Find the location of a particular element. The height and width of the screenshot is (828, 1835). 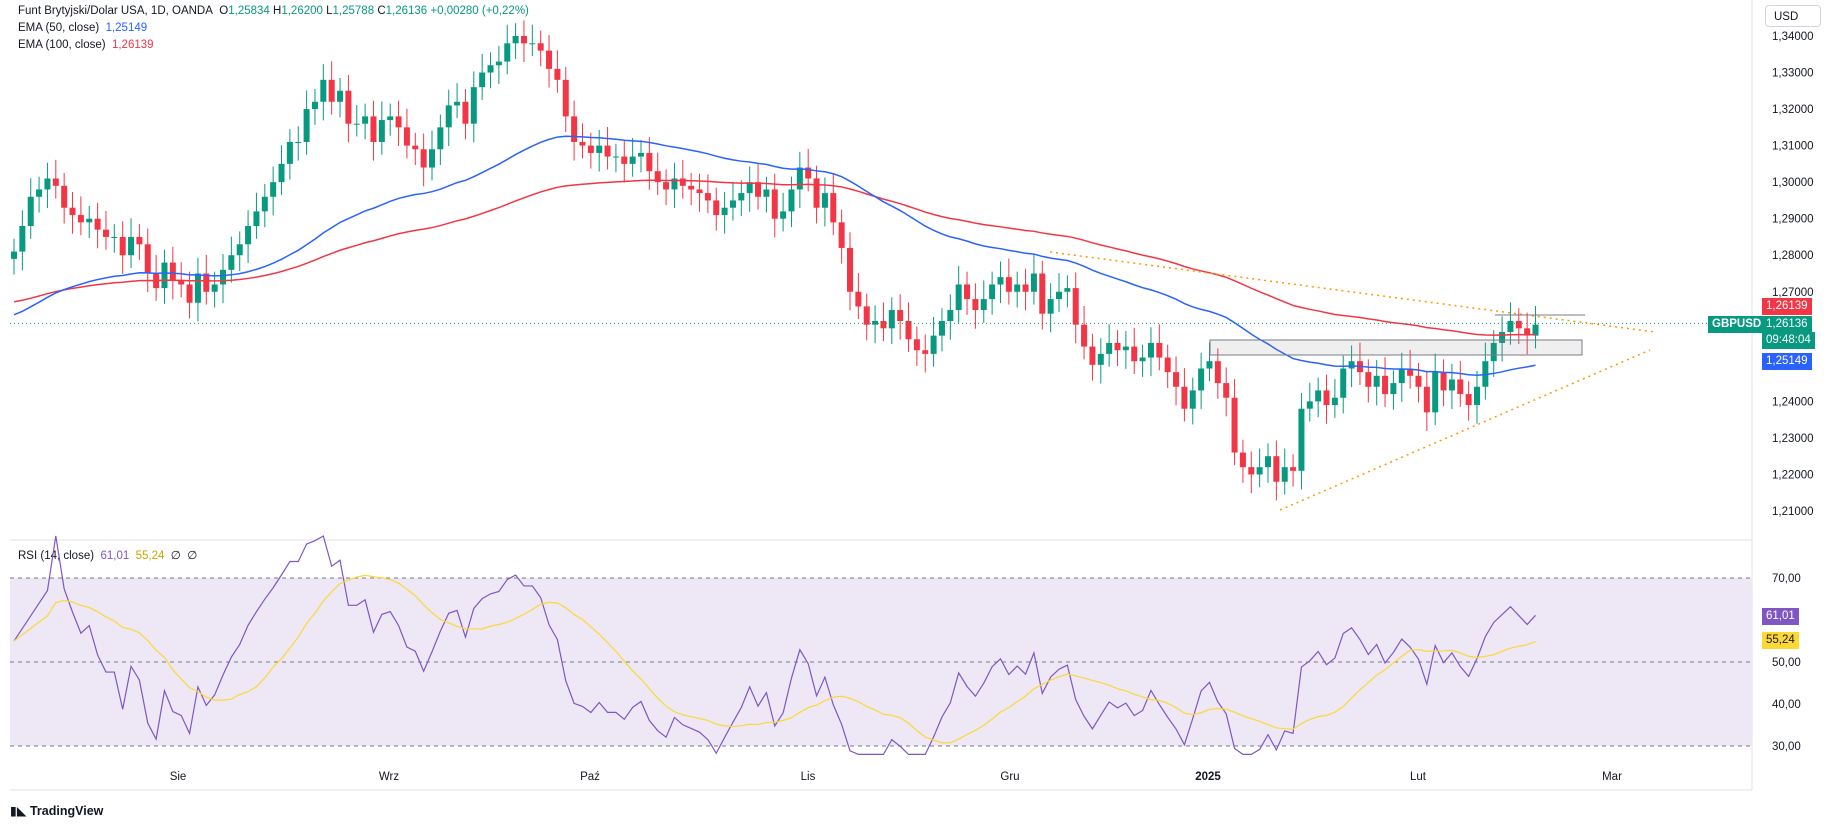

rsi-legend: RSI (14, close) 61,01 55,24 ∅ ∅ is located at coordinates (107, 556).